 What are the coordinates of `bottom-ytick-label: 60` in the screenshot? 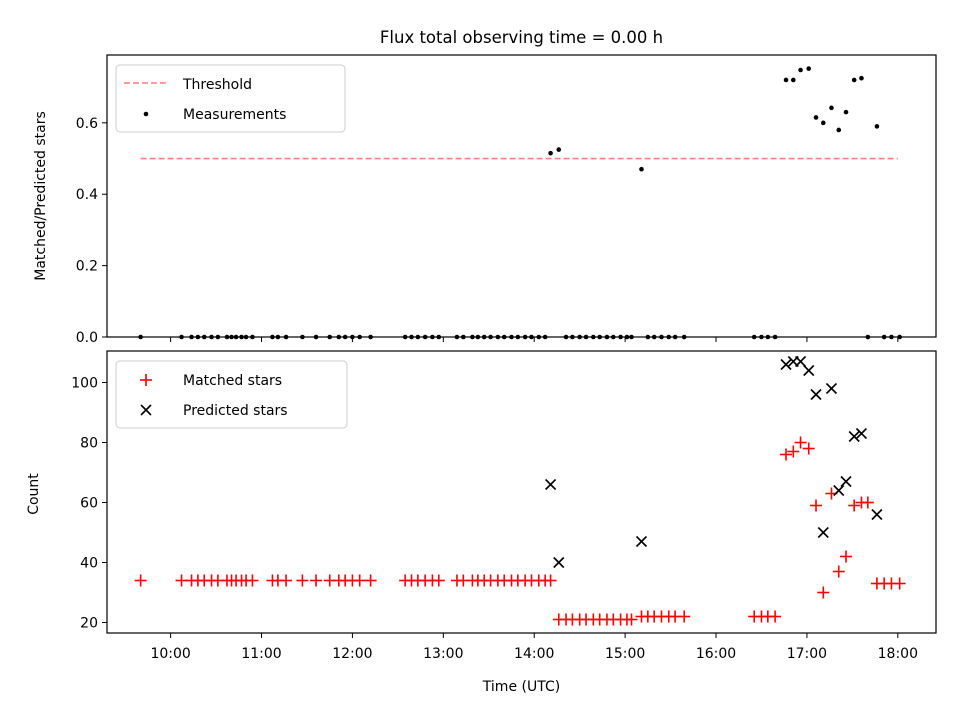 It's located at (89, 504).